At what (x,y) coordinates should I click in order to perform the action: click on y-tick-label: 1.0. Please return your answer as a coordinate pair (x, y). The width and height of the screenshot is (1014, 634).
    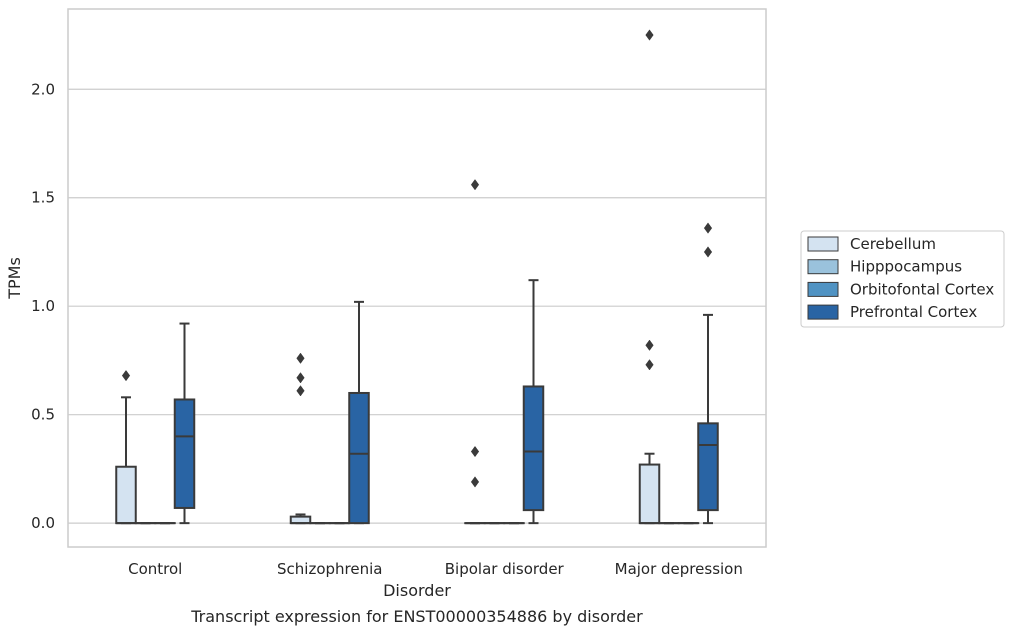
    Looking at the image, I should click on (43, 306).